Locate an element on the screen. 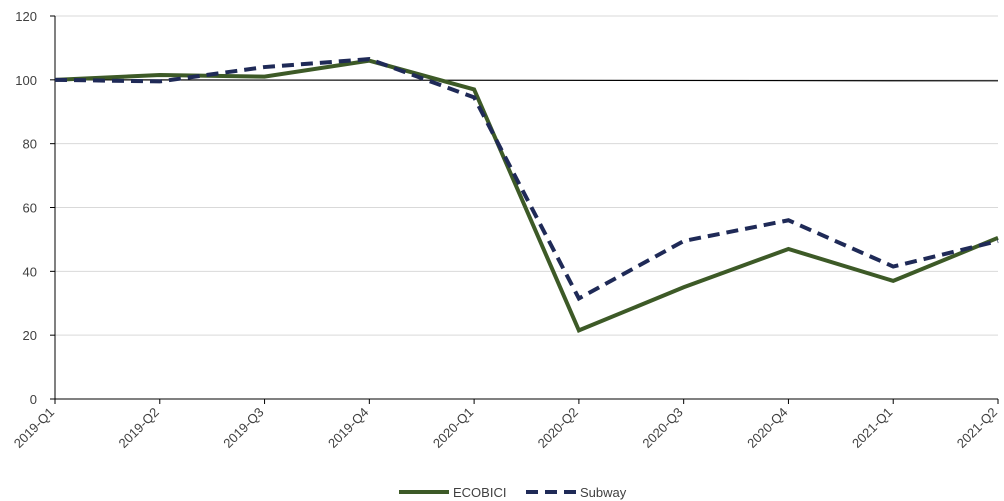 Image resolution: width=1004 pixels, height=501 pixels. y-tick-label: 20 is located at coordinates (30, 335).